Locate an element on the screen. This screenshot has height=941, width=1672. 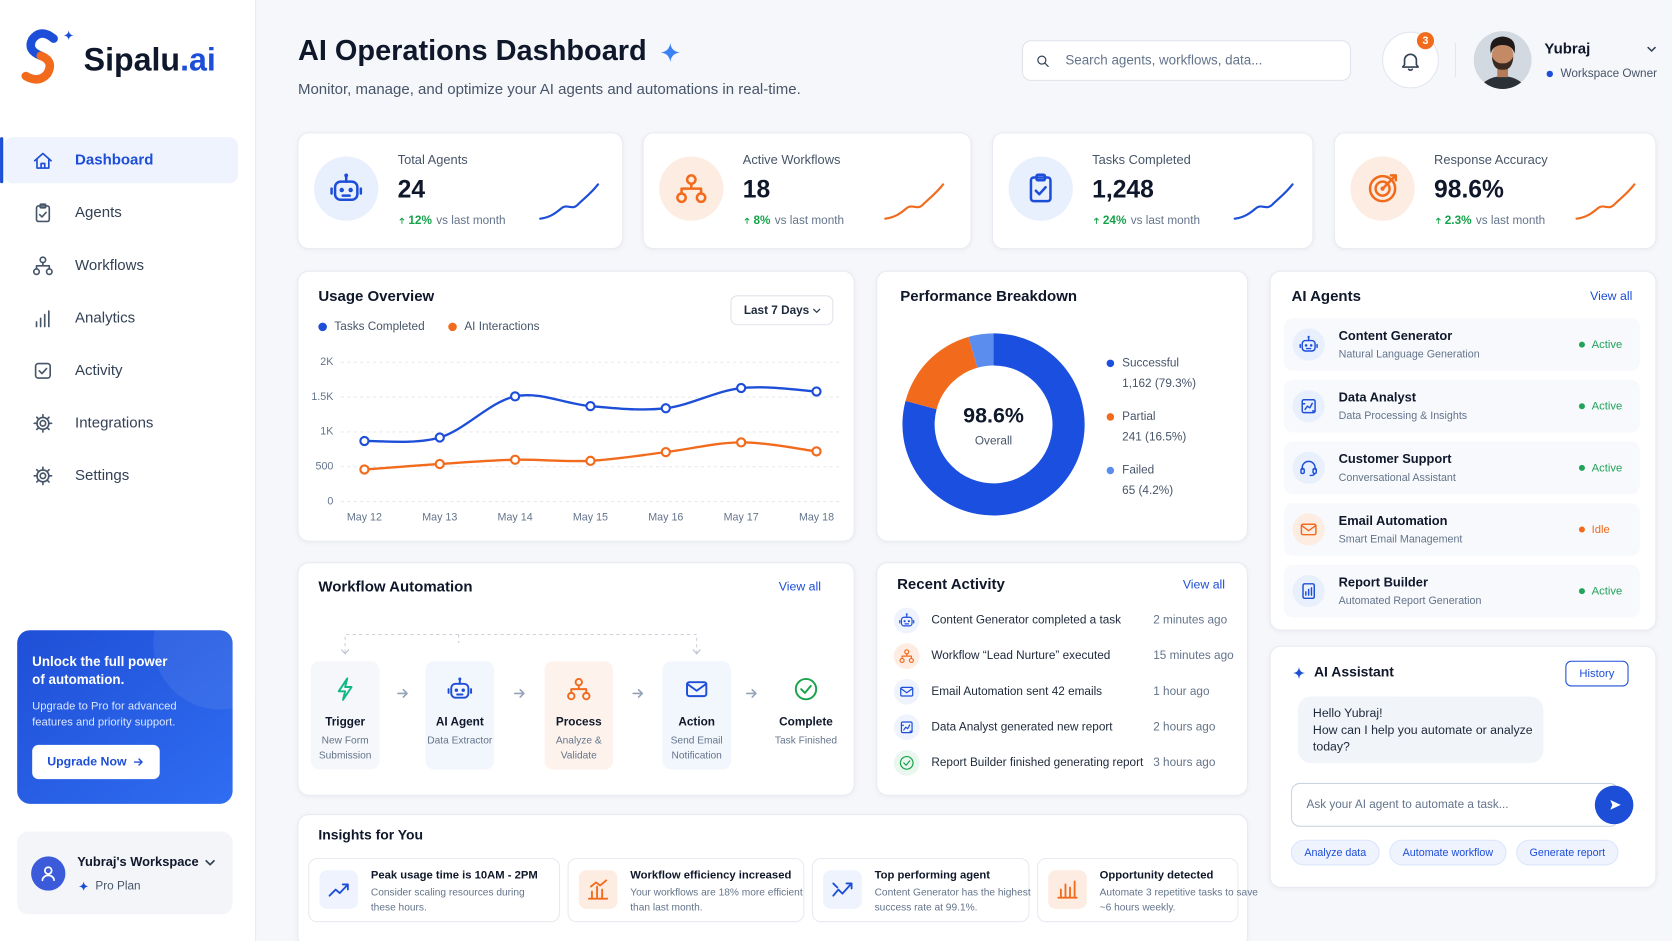
suggestion-label: Generate report is located at coordinates (1568, 853).